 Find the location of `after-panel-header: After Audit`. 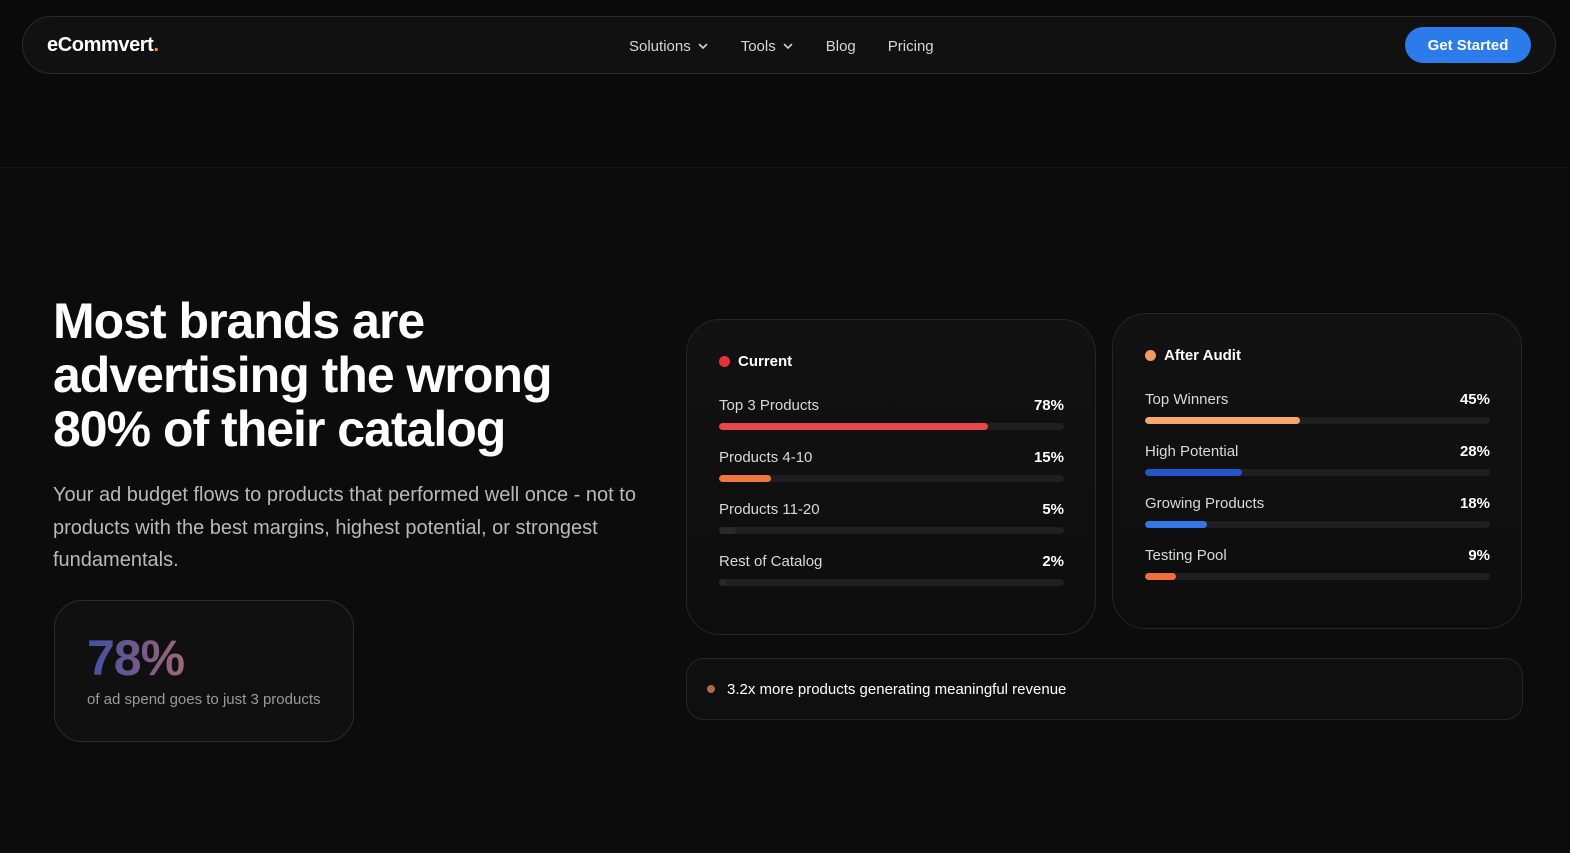

after-panel-header: After Audit is located at coordinates (1193, 355).